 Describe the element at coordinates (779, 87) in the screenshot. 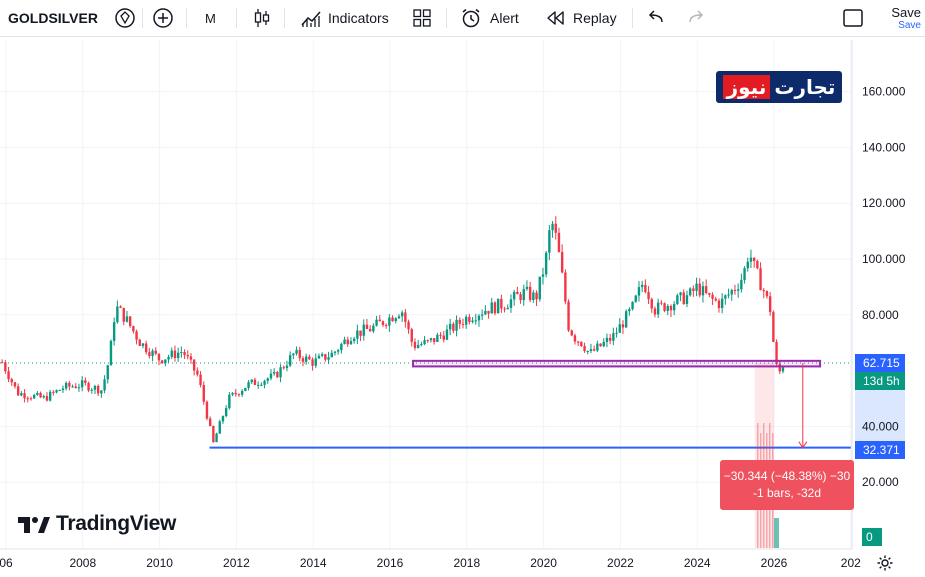

I see `watermark-logo: نیوز تجارت` at that location.